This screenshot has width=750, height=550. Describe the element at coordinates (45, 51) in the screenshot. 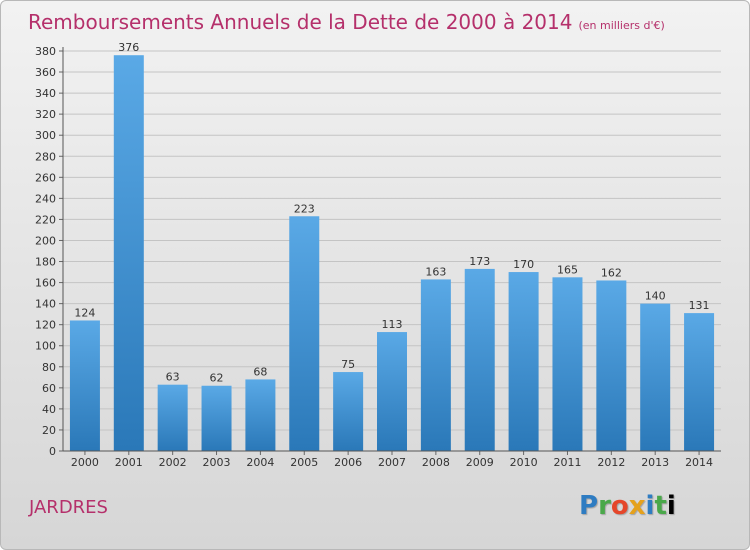

I see `y-tick-label: 380` at that location.